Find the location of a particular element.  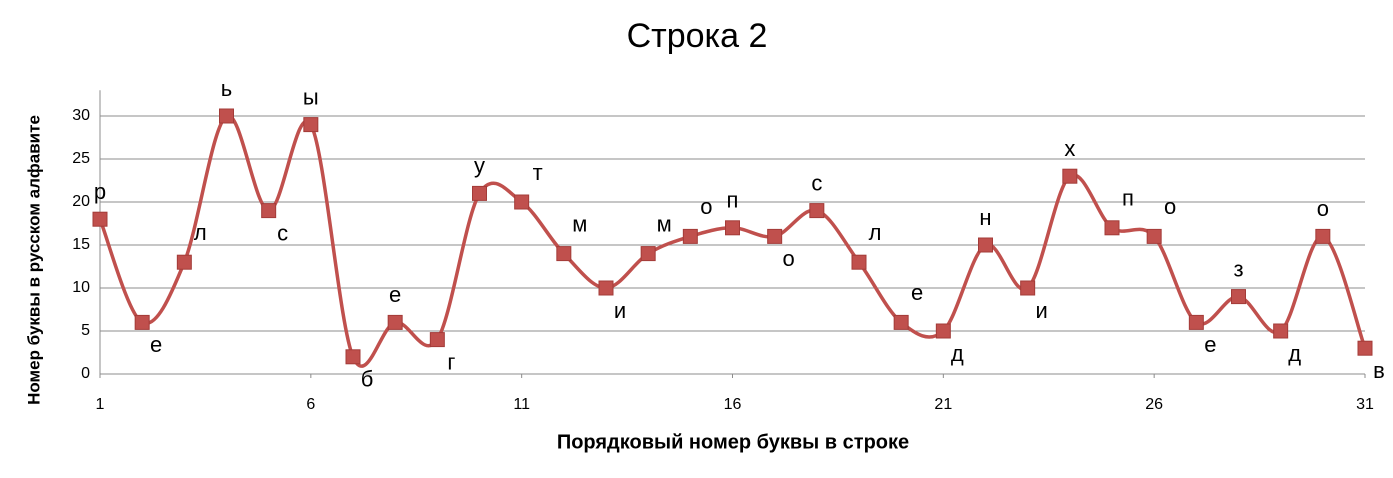

point-label: г is located at coordinates (451, 361).